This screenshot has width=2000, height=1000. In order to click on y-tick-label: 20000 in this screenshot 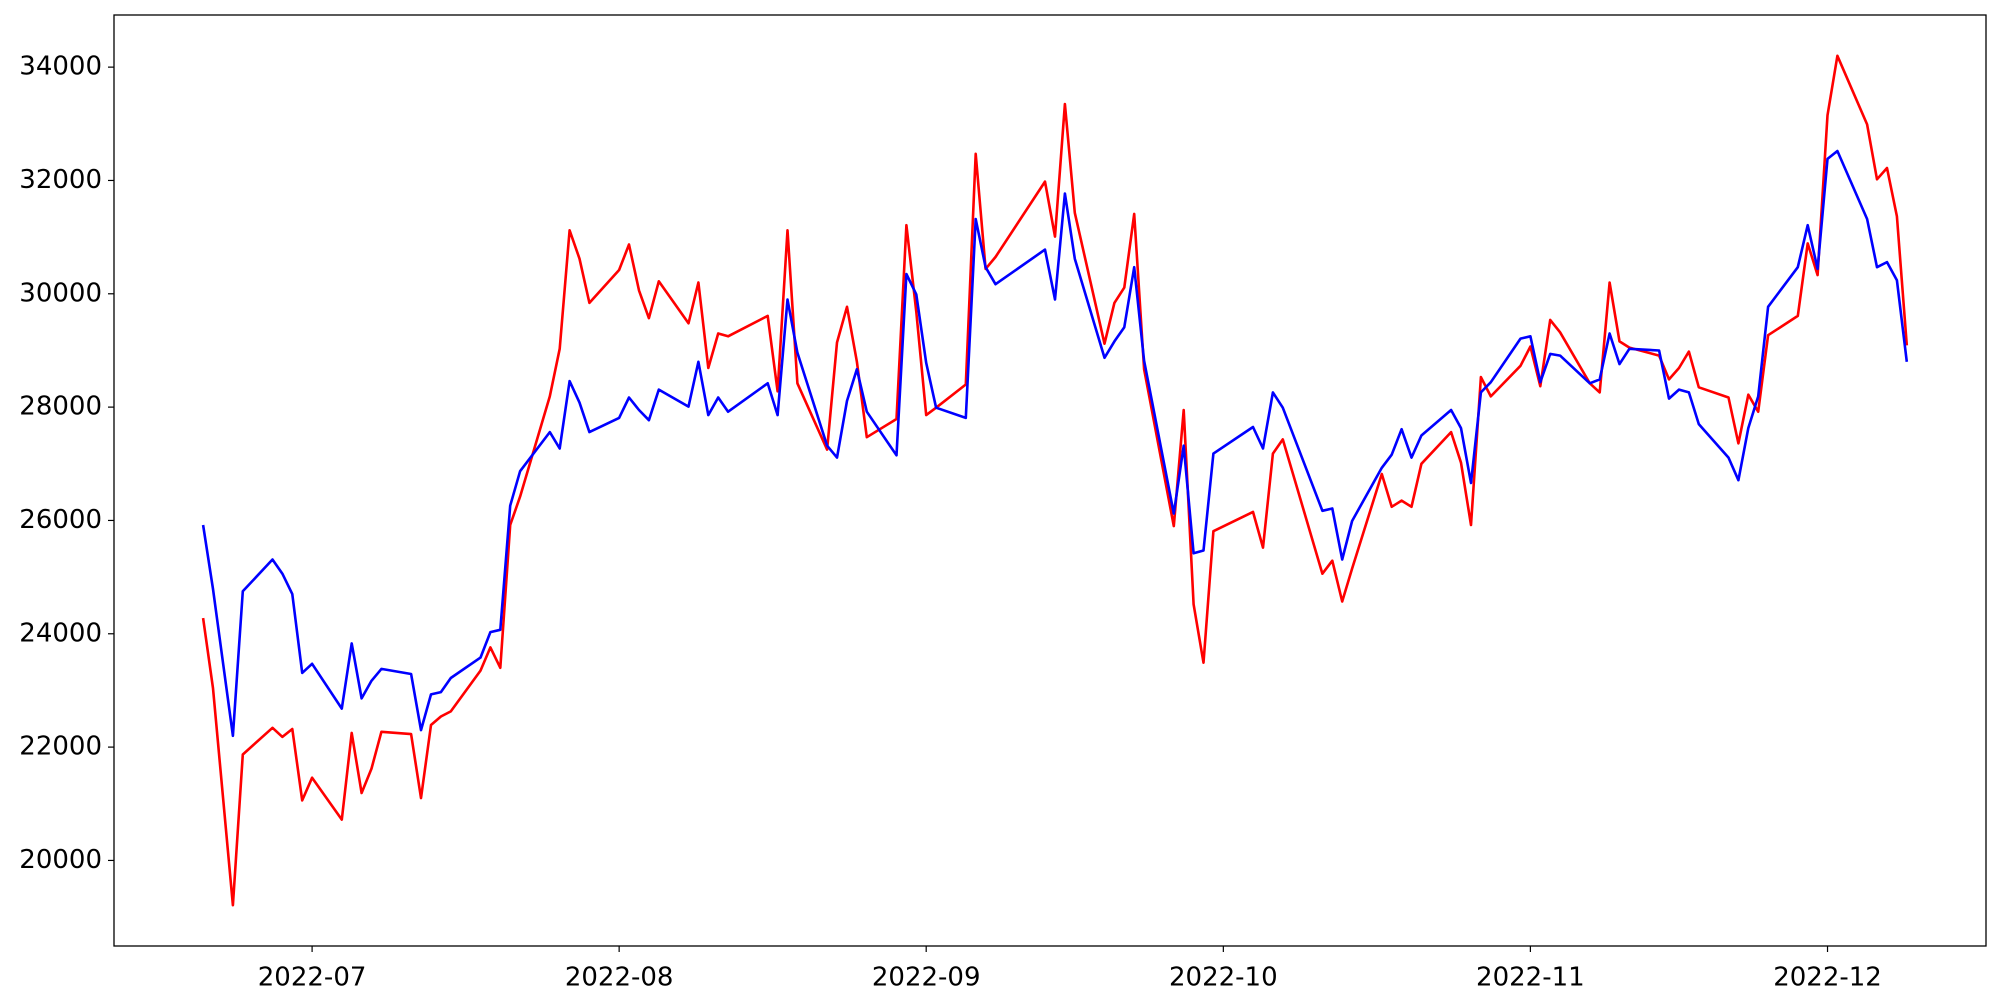, I will do `click(60, 860)`.